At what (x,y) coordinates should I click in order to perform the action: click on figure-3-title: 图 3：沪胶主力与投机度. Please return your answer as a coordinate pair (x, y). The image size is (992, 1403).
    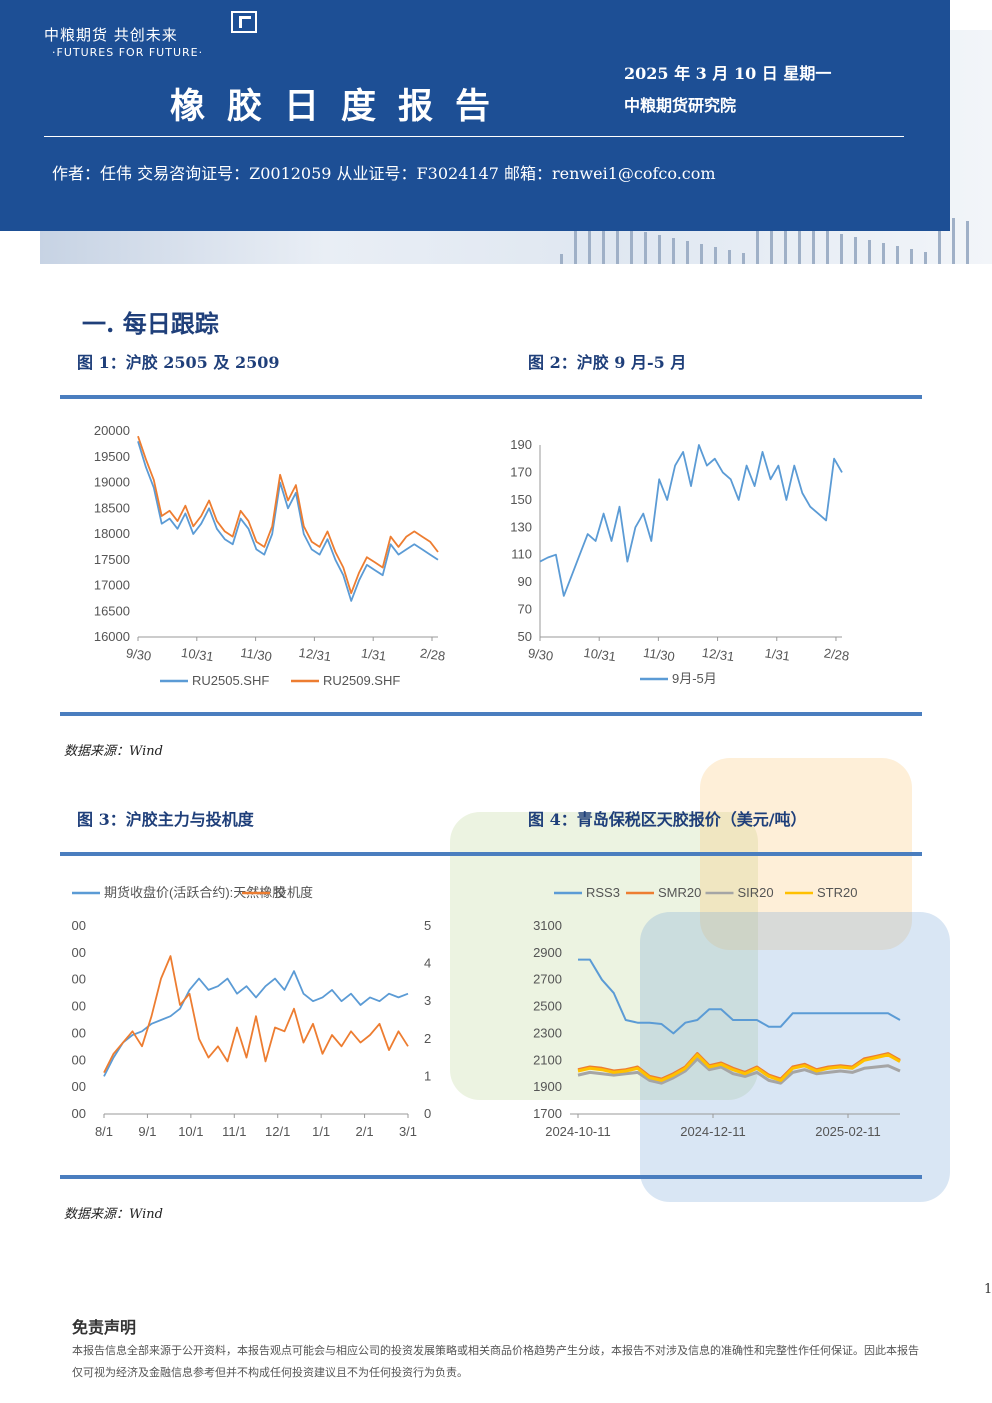
    Looking at the image, I should click on (165, 819).